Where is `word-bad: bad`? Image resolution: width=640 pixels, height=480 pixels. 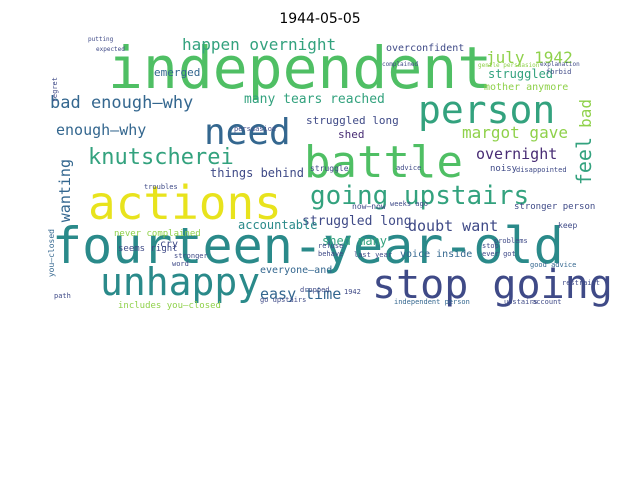
word-bad: bad is located at coordinates (585, 113).